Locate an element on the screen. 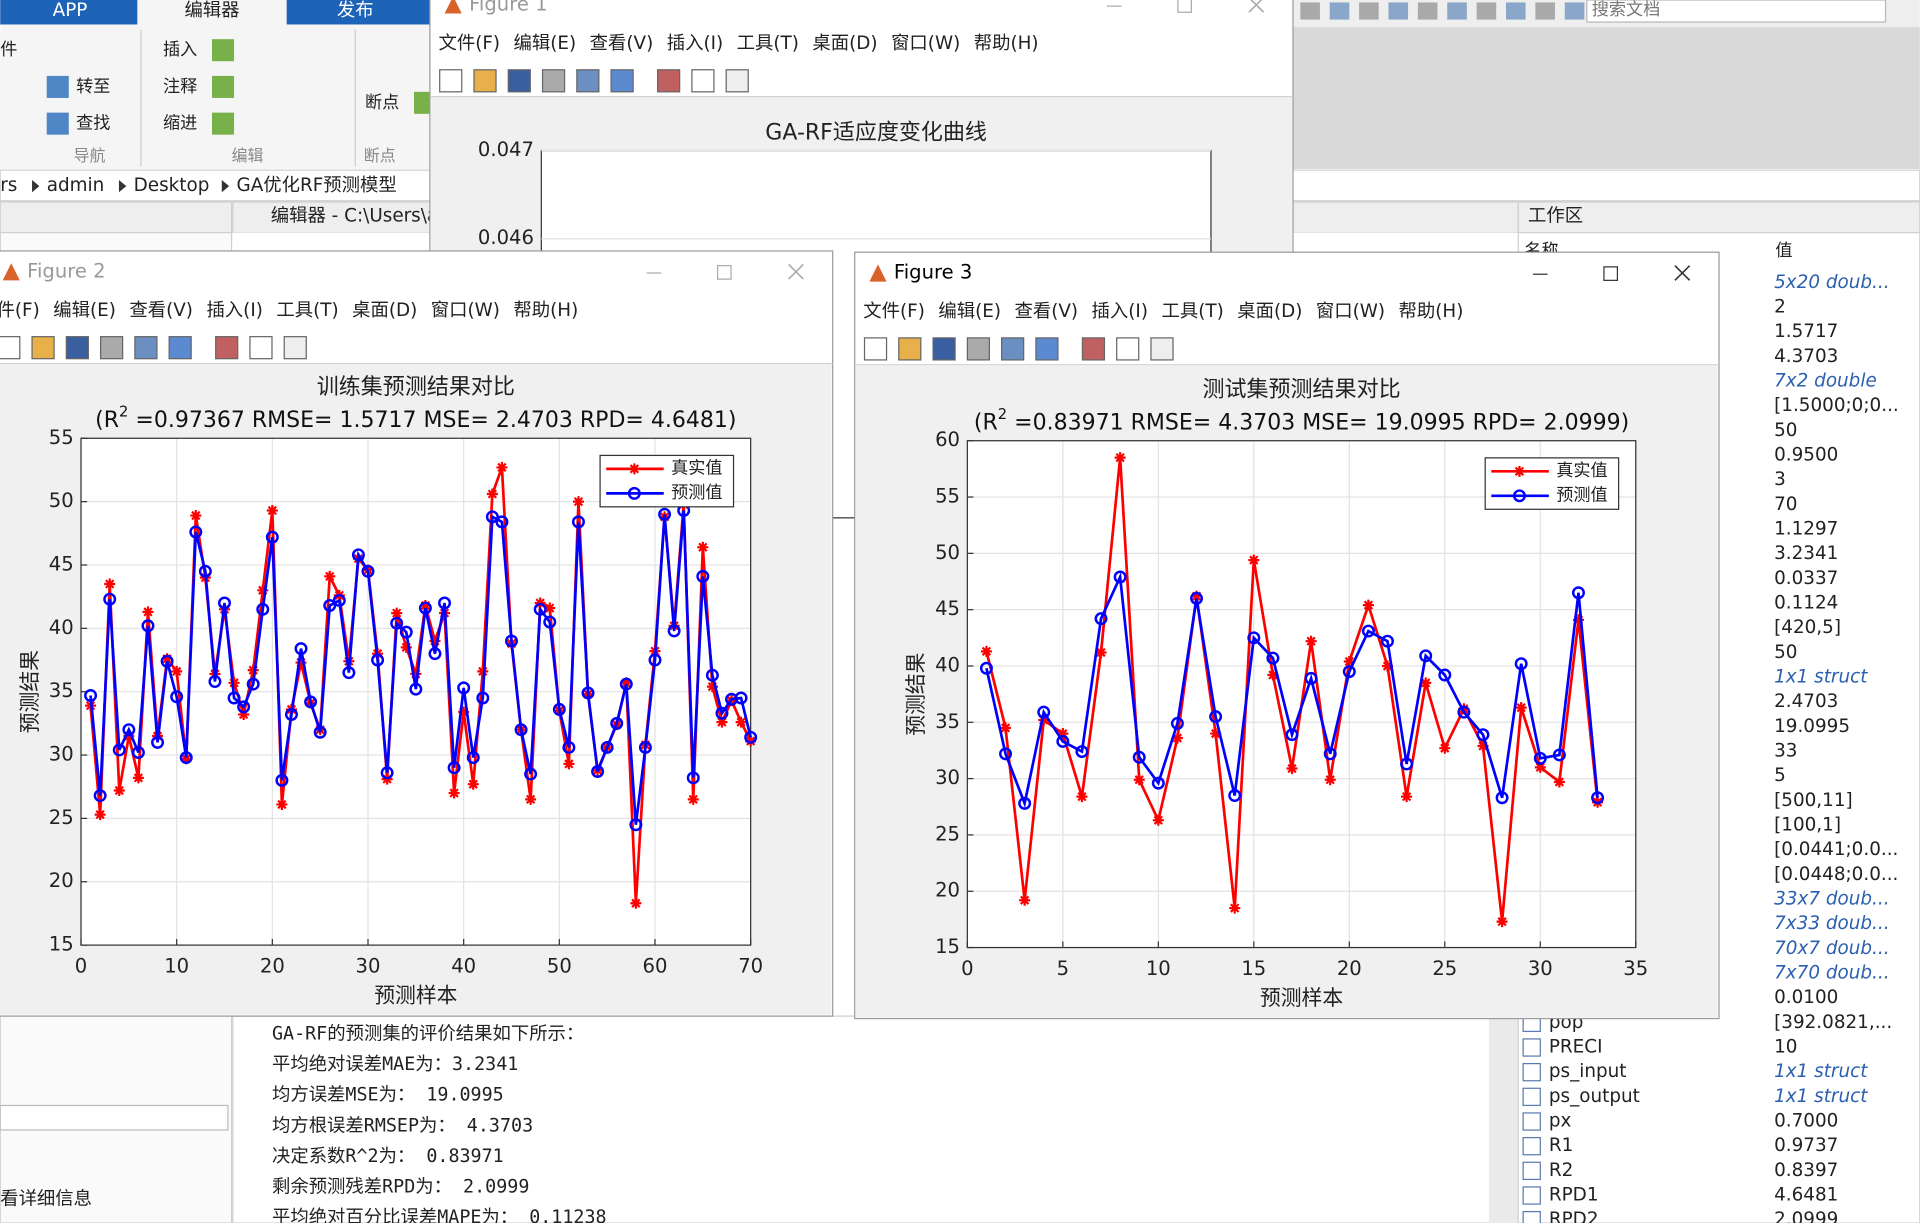 The height and width of the screenshot is (1223, 1920). menu-item: 件(F) is located at coordinates (20, 310).